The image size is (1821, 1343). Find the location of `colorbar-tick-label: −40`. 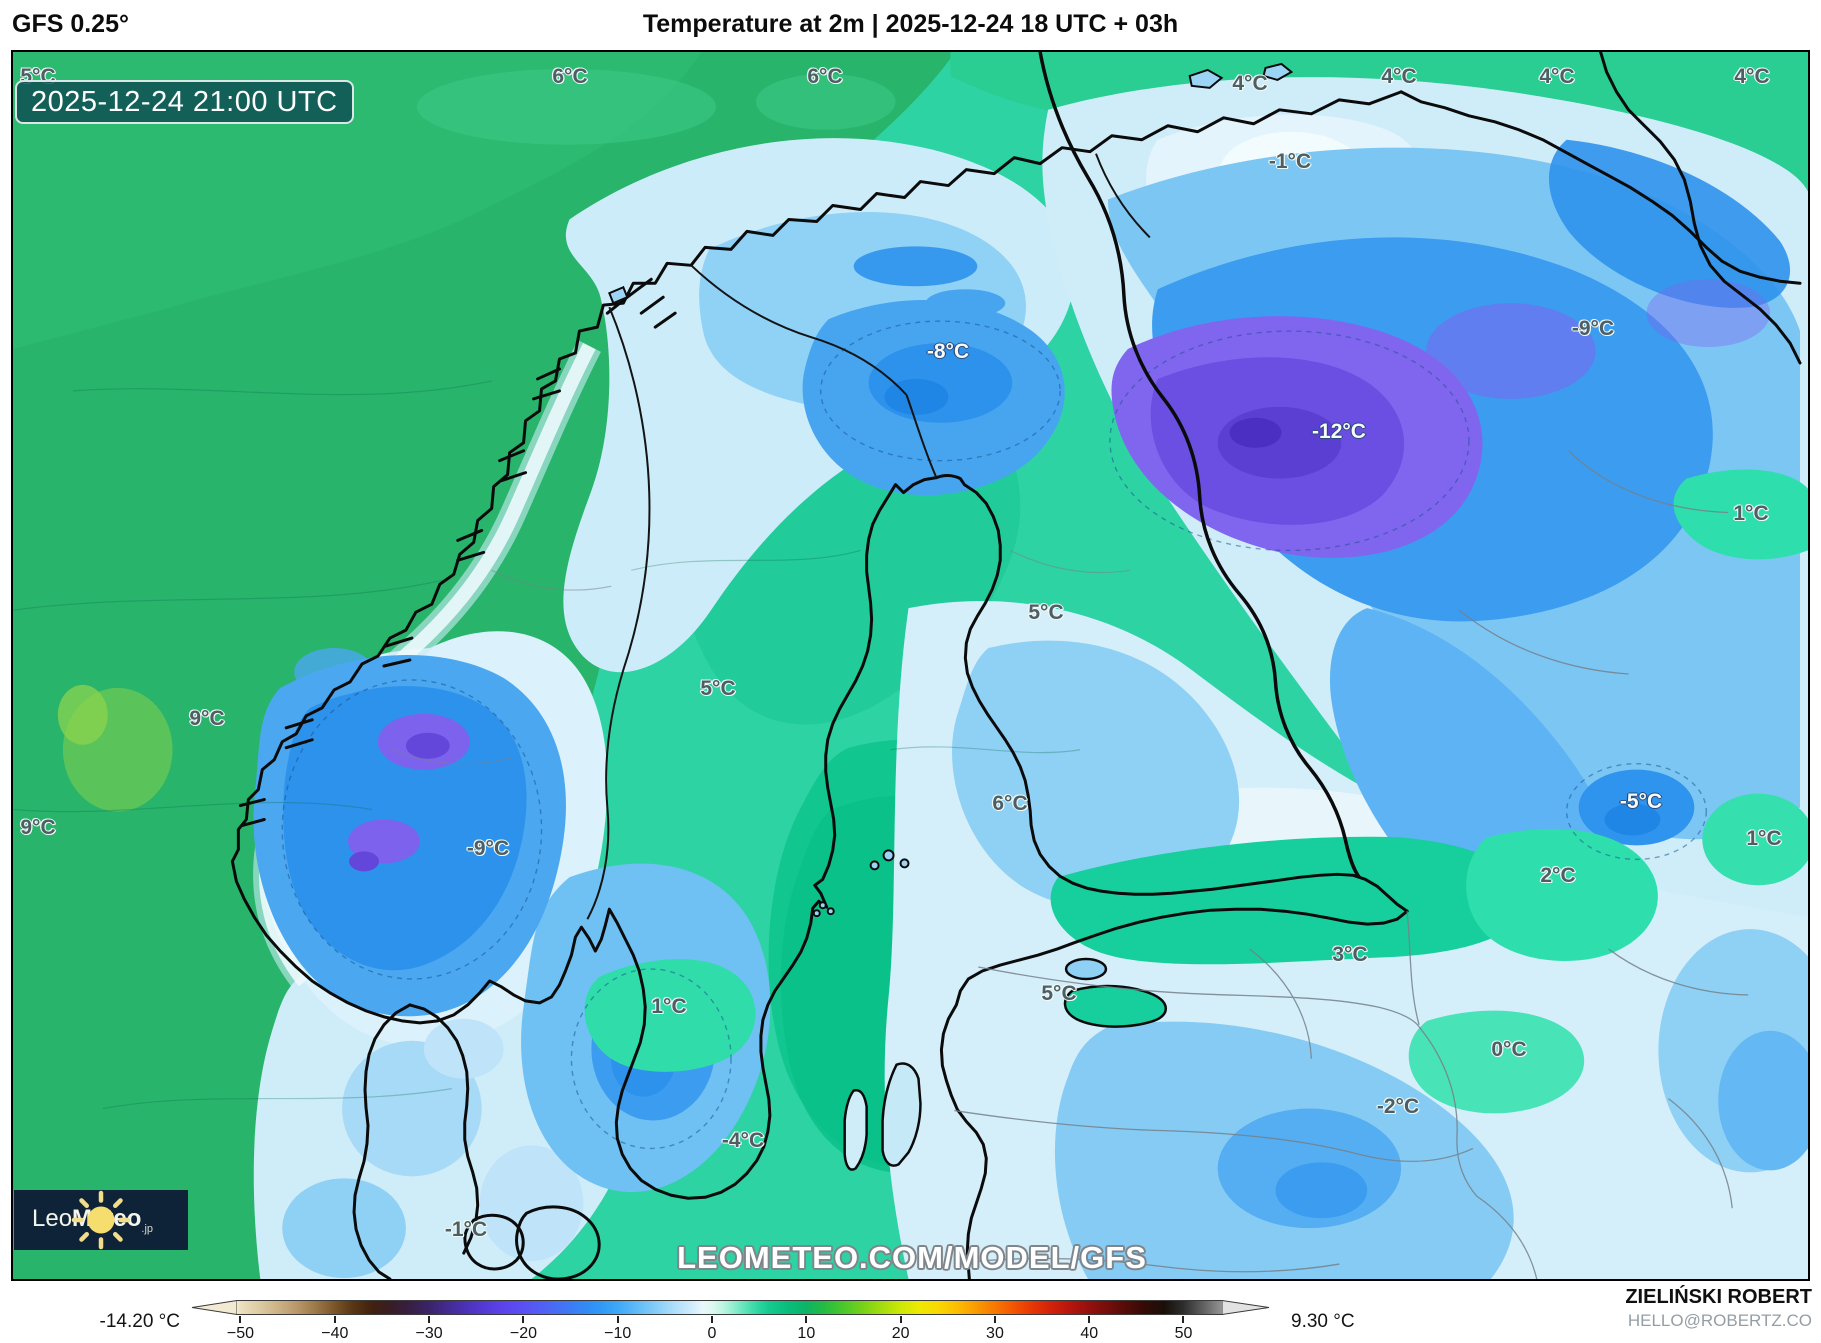

colorbar-tick-label: −40 is located at coordinates (335, 1333).